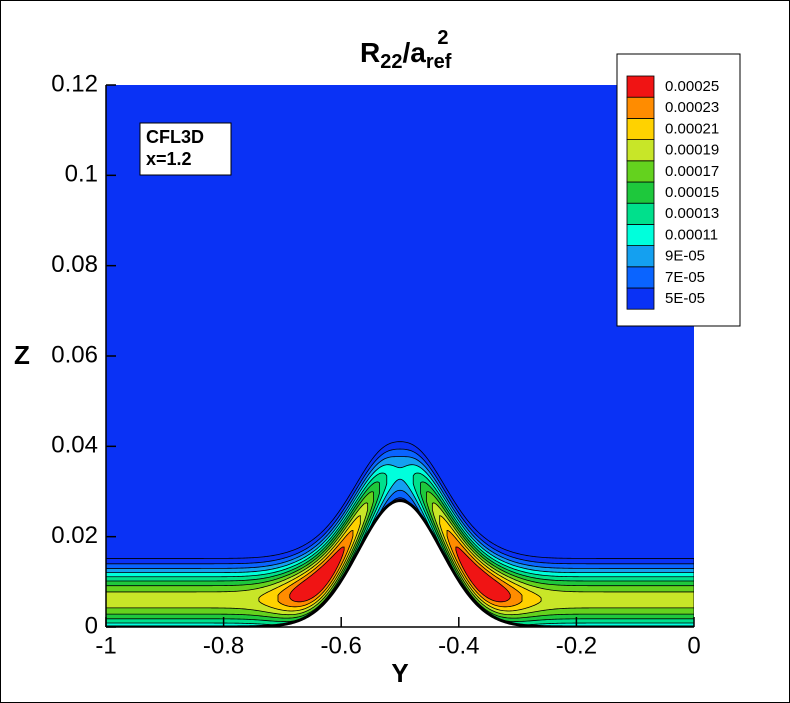  I want to click on legend-label: 0.00015, so click(692, 192).